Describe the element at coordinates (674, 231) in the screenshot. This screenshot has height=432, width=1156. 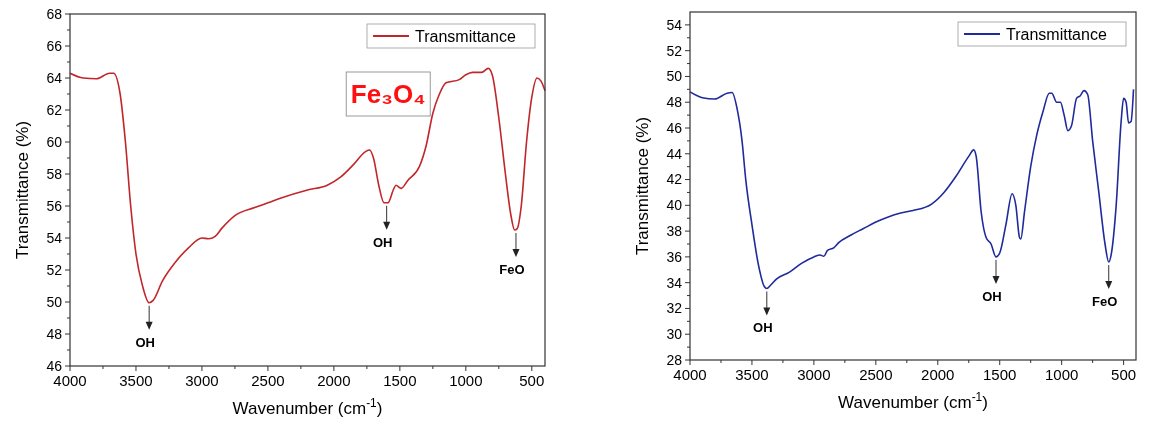
I see `y-tick-label: 38` at that location.